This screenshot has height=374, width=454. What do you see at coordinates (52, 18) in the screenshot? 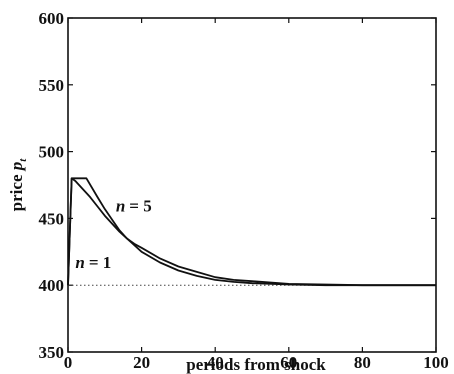
I see `y-tick-label: 600` at bounding box center [52, 18].